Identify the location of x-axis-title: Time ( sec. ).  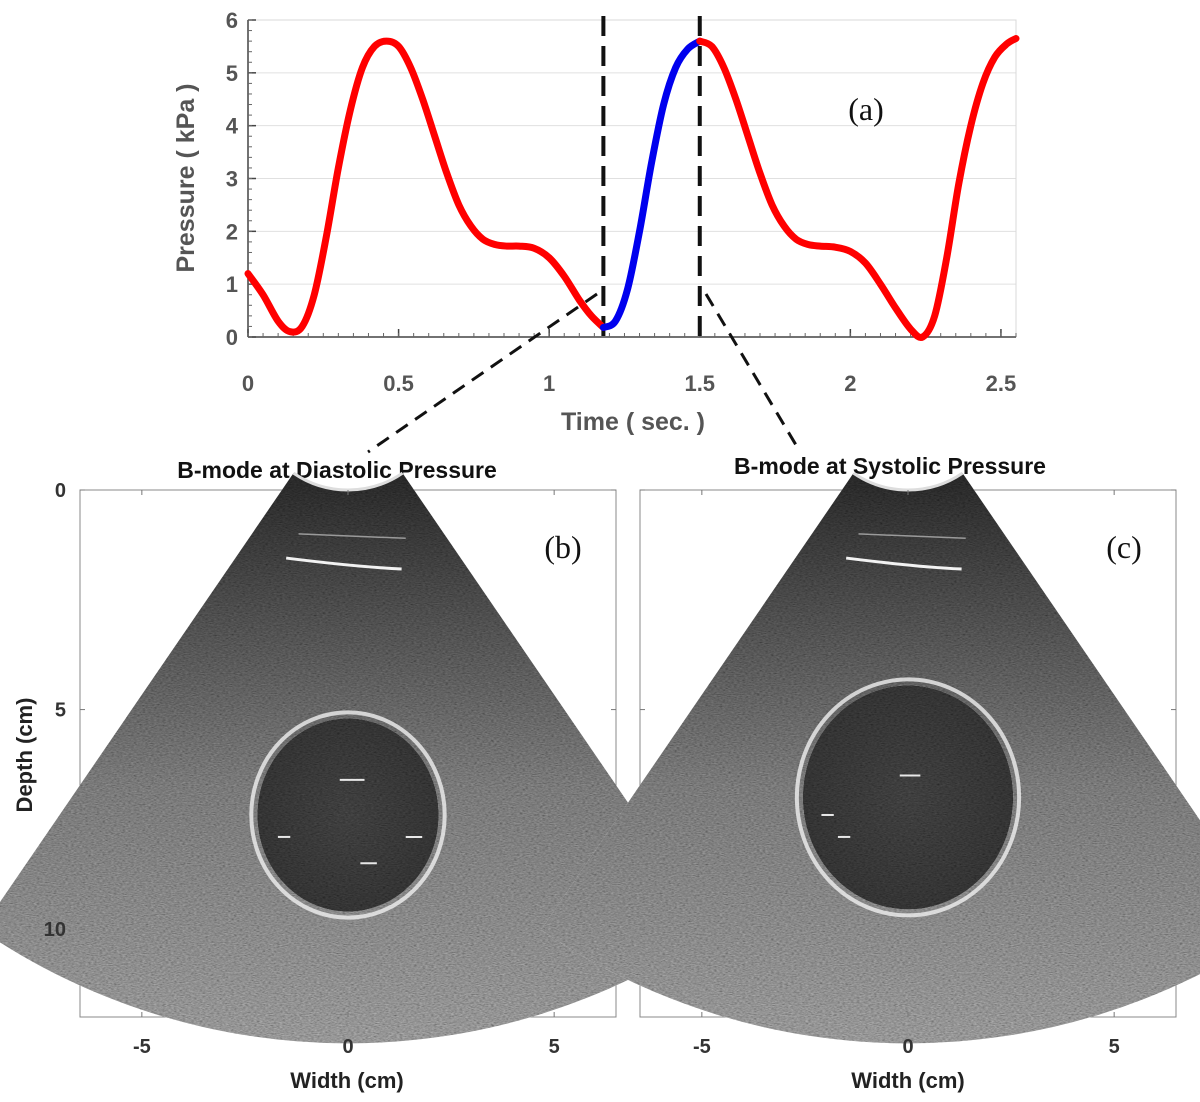
(633, 422).